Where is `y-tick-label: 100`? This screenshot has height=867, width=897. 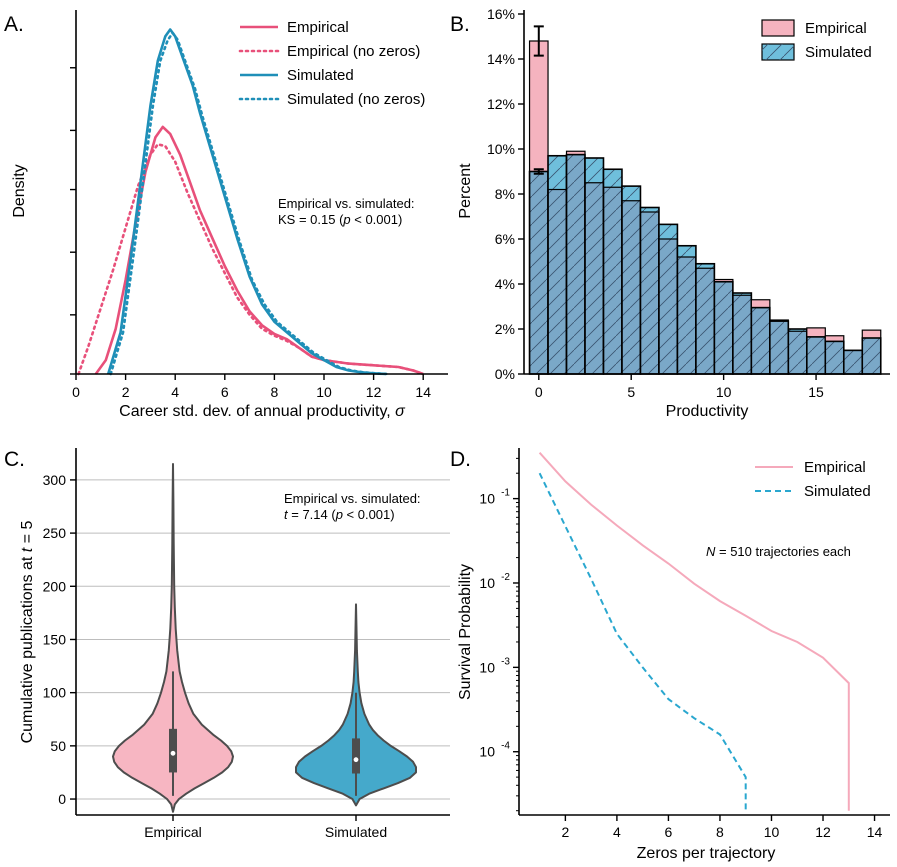 y-tick-label: 100 is located at coordinates (55, 693).